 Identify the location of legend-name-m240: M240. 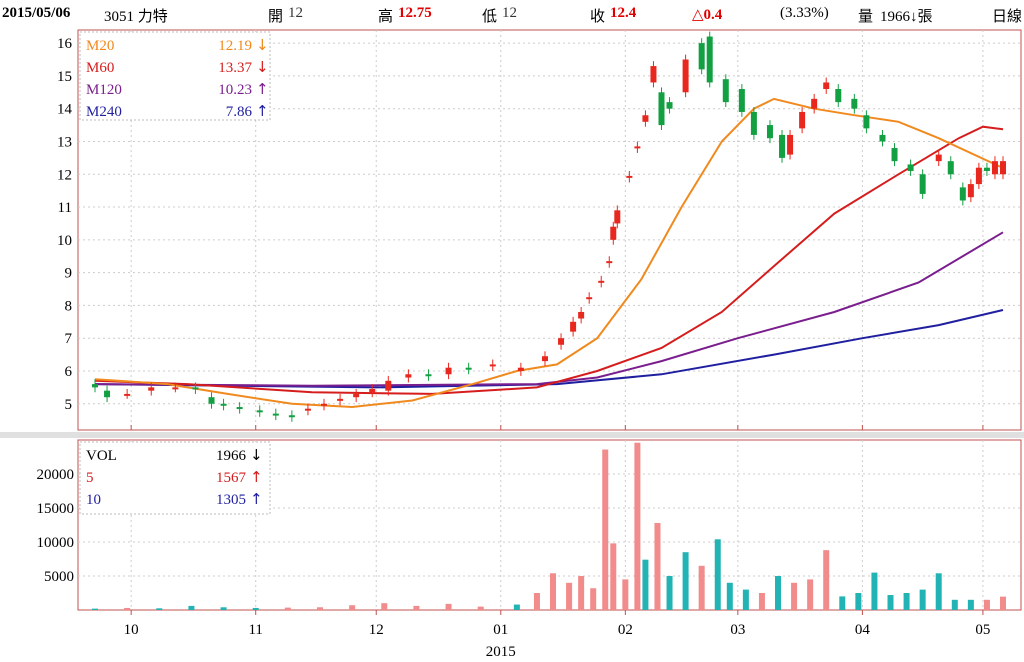
(104, 112).